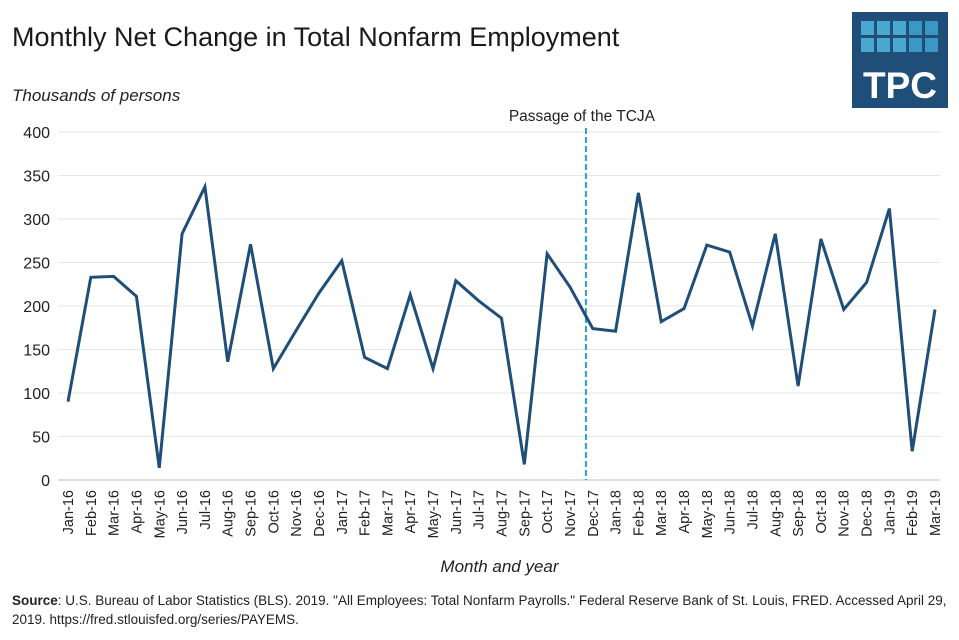 This screenshot has width=959, height=640. What do you see at coordinates (753, 510) in the screenshot?
I see `x-tick-label: Jul-18` at bounding box center [753, 510].